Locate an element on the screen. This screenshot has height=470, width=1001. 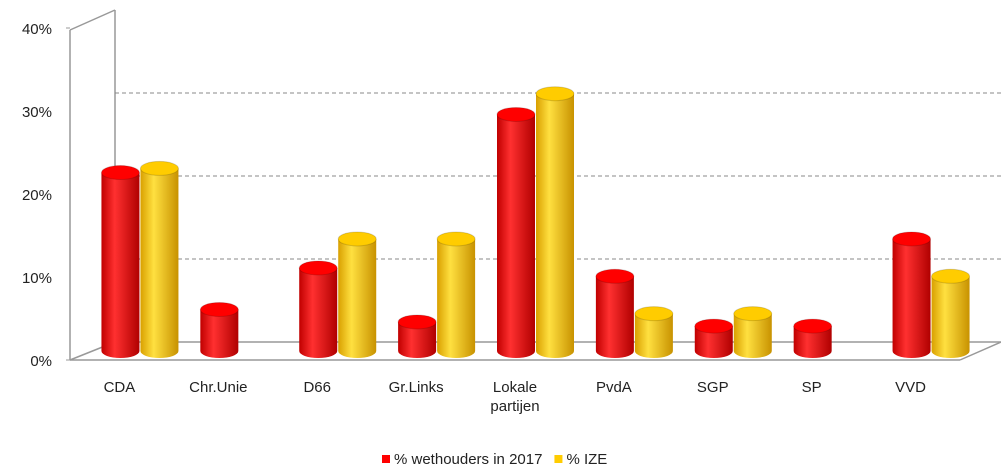
x-tick-label: VVD is located at coordinates (910, 387).